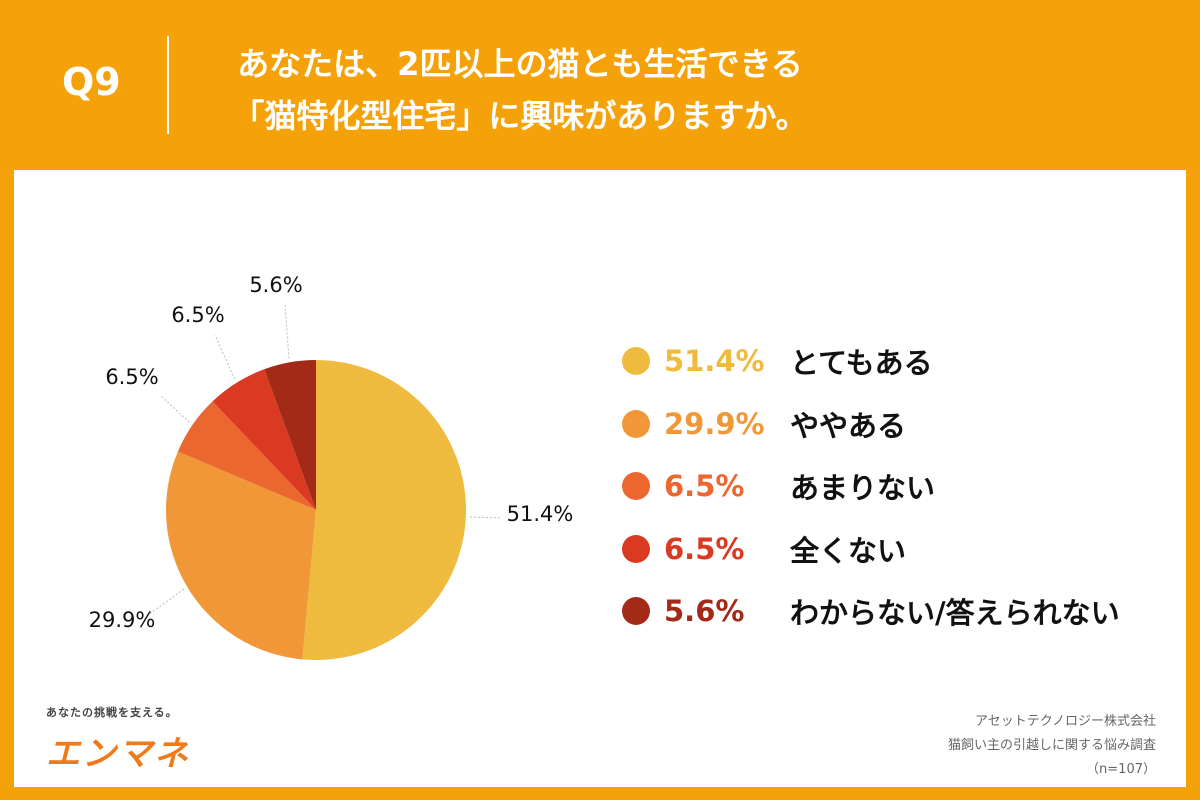 Image resolution: width=1200 pixels, height=800 pixels. Describe the element at coordinates (848, 425) in the screenshot. I see `legend-label: ややある` at that location.